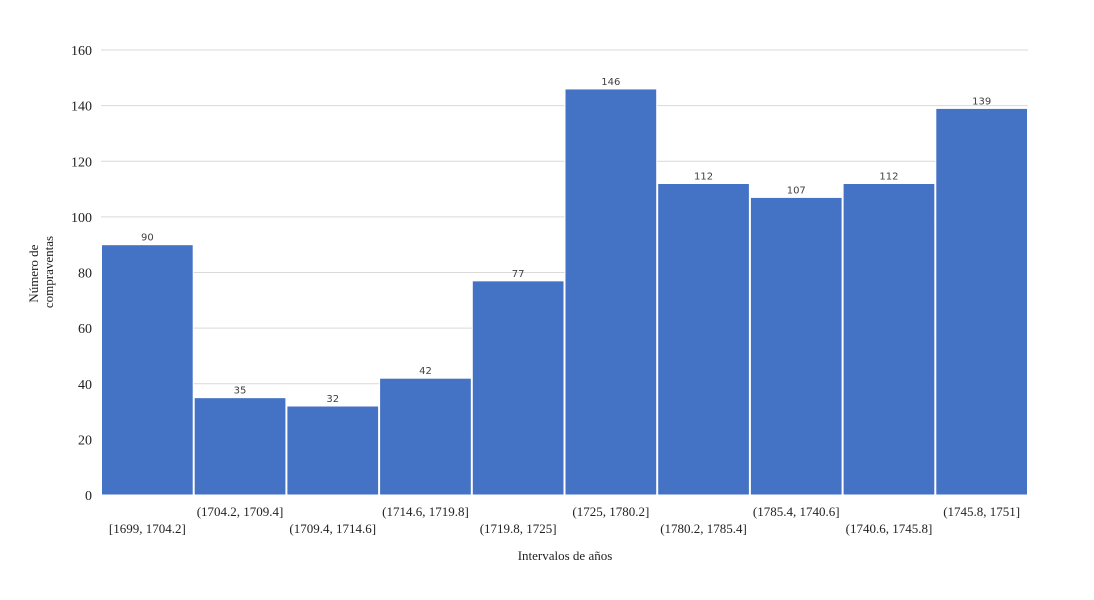  What do you see at coordinates (147, 528) in the screenshot?
I see `x-tick-label: [1699, 1704.2]` at bounding box center [147, 528].